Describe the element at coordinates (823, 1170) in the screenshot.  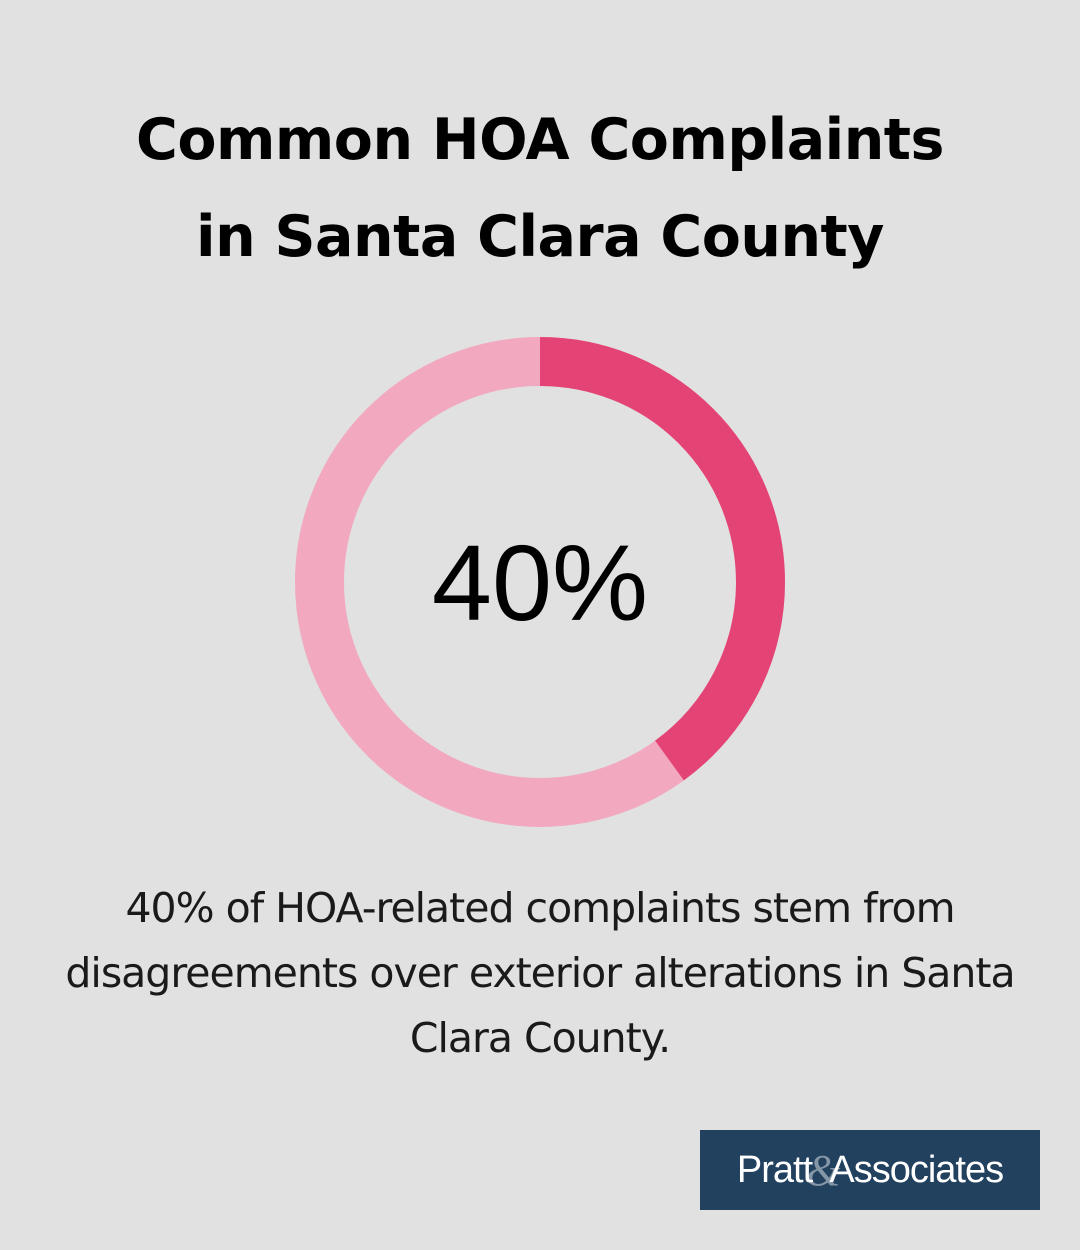
I see `ampersand-icon: &` at that location.